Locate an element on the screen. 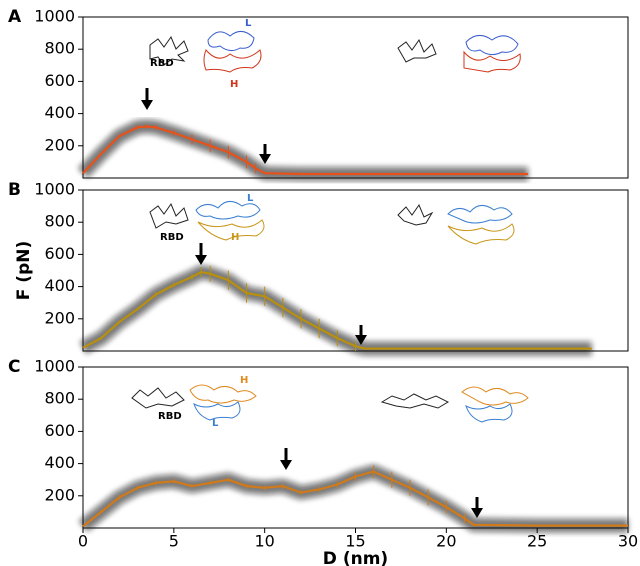  panel-label: A is located at coordinates (15, 17).